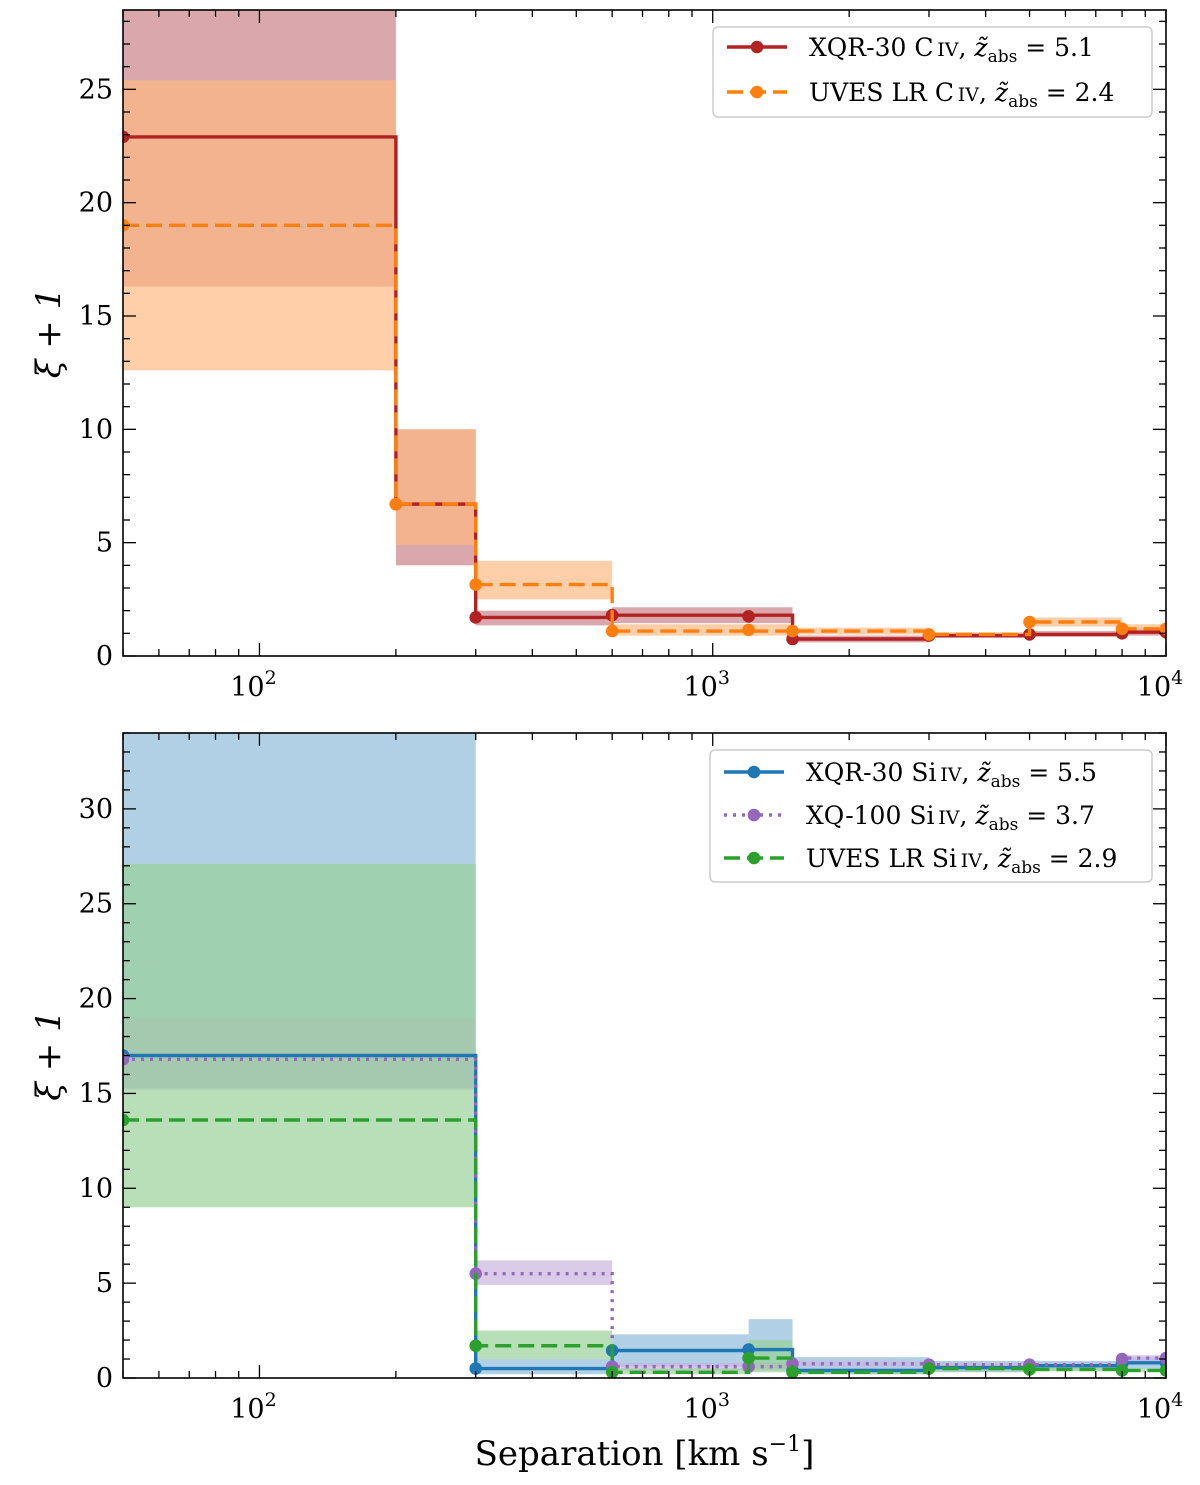 Image resolution: width=1200 pixels, height=1485 pixels. What do you see at coordinates (96, 316) in the screenshot?
I see `panel-1-ytick-label-4: 15` at bounding box center [96, 316].